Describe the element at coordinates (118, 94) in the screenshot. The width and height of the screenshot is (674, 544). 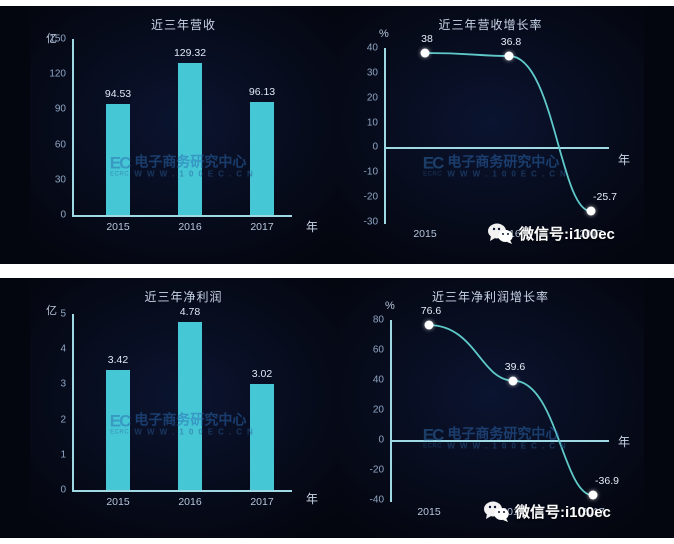
I see `bar-value-label: 94.53` at that location.